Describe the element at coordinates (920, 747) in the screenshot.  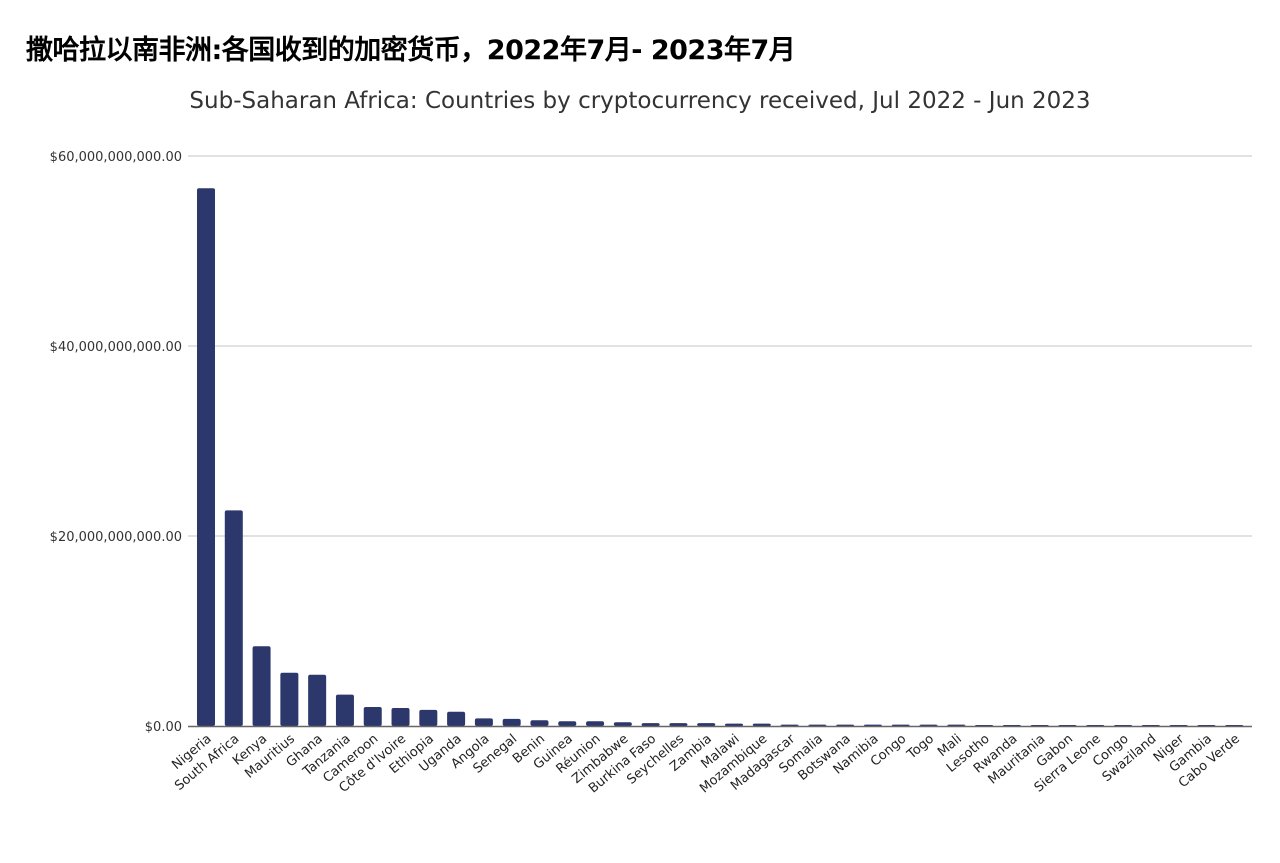
I see `x-tick-label: Togo` at that location.